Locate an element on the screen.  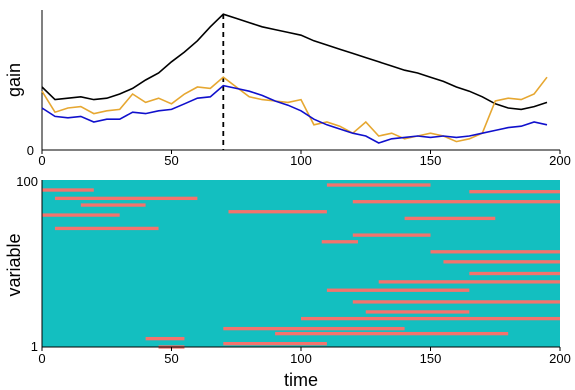
gain-x-tick-label: 50 is located at coordinates (171, 160).